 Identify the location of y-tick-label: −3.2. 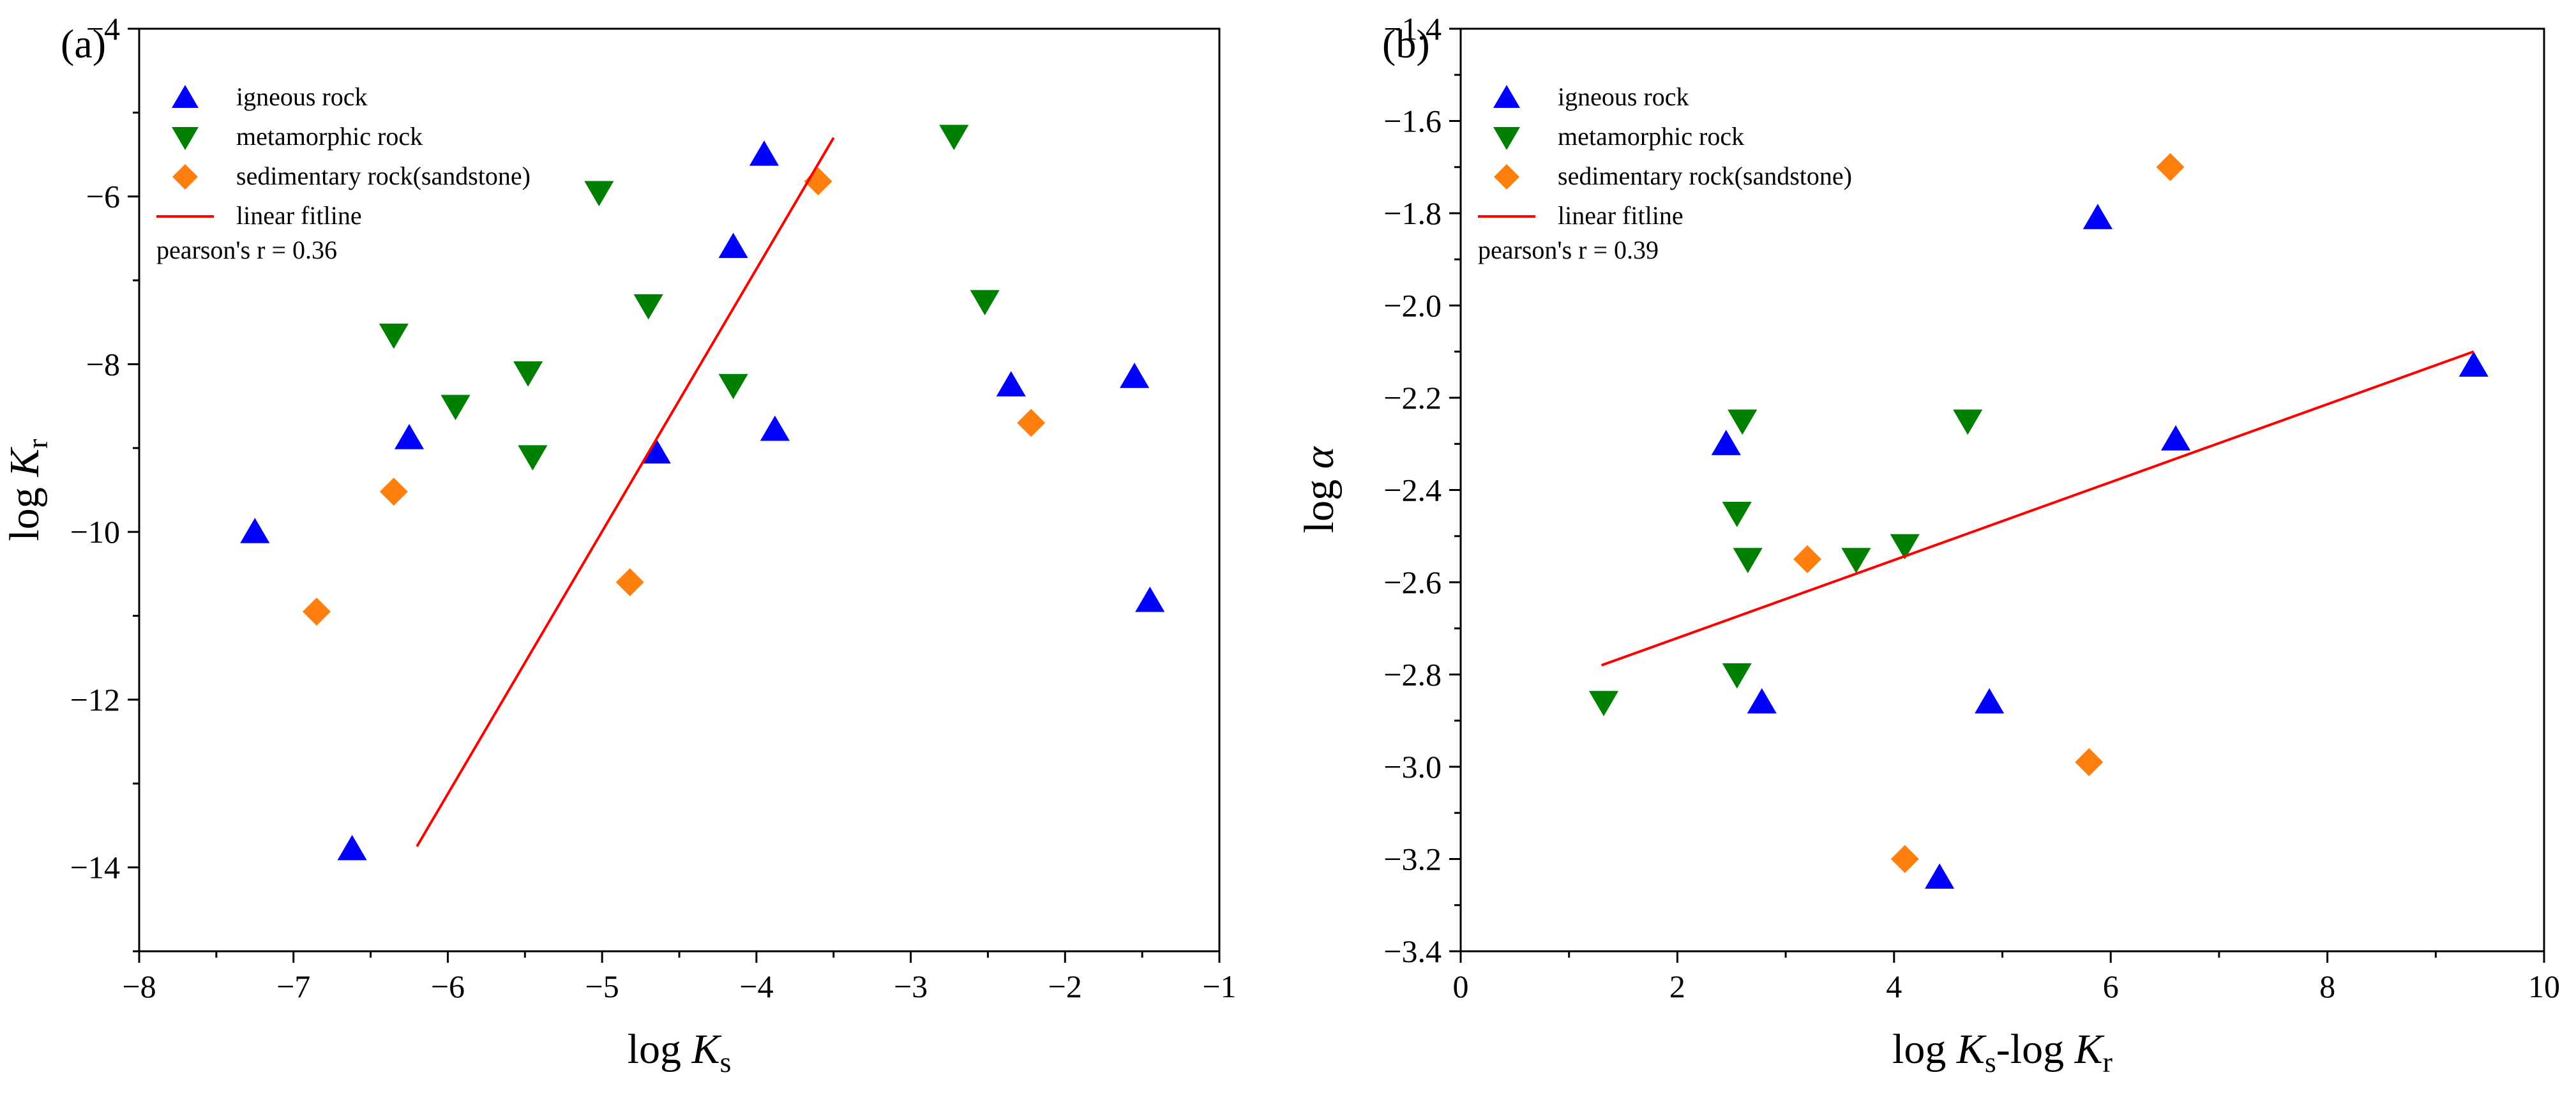
(1413, 859).